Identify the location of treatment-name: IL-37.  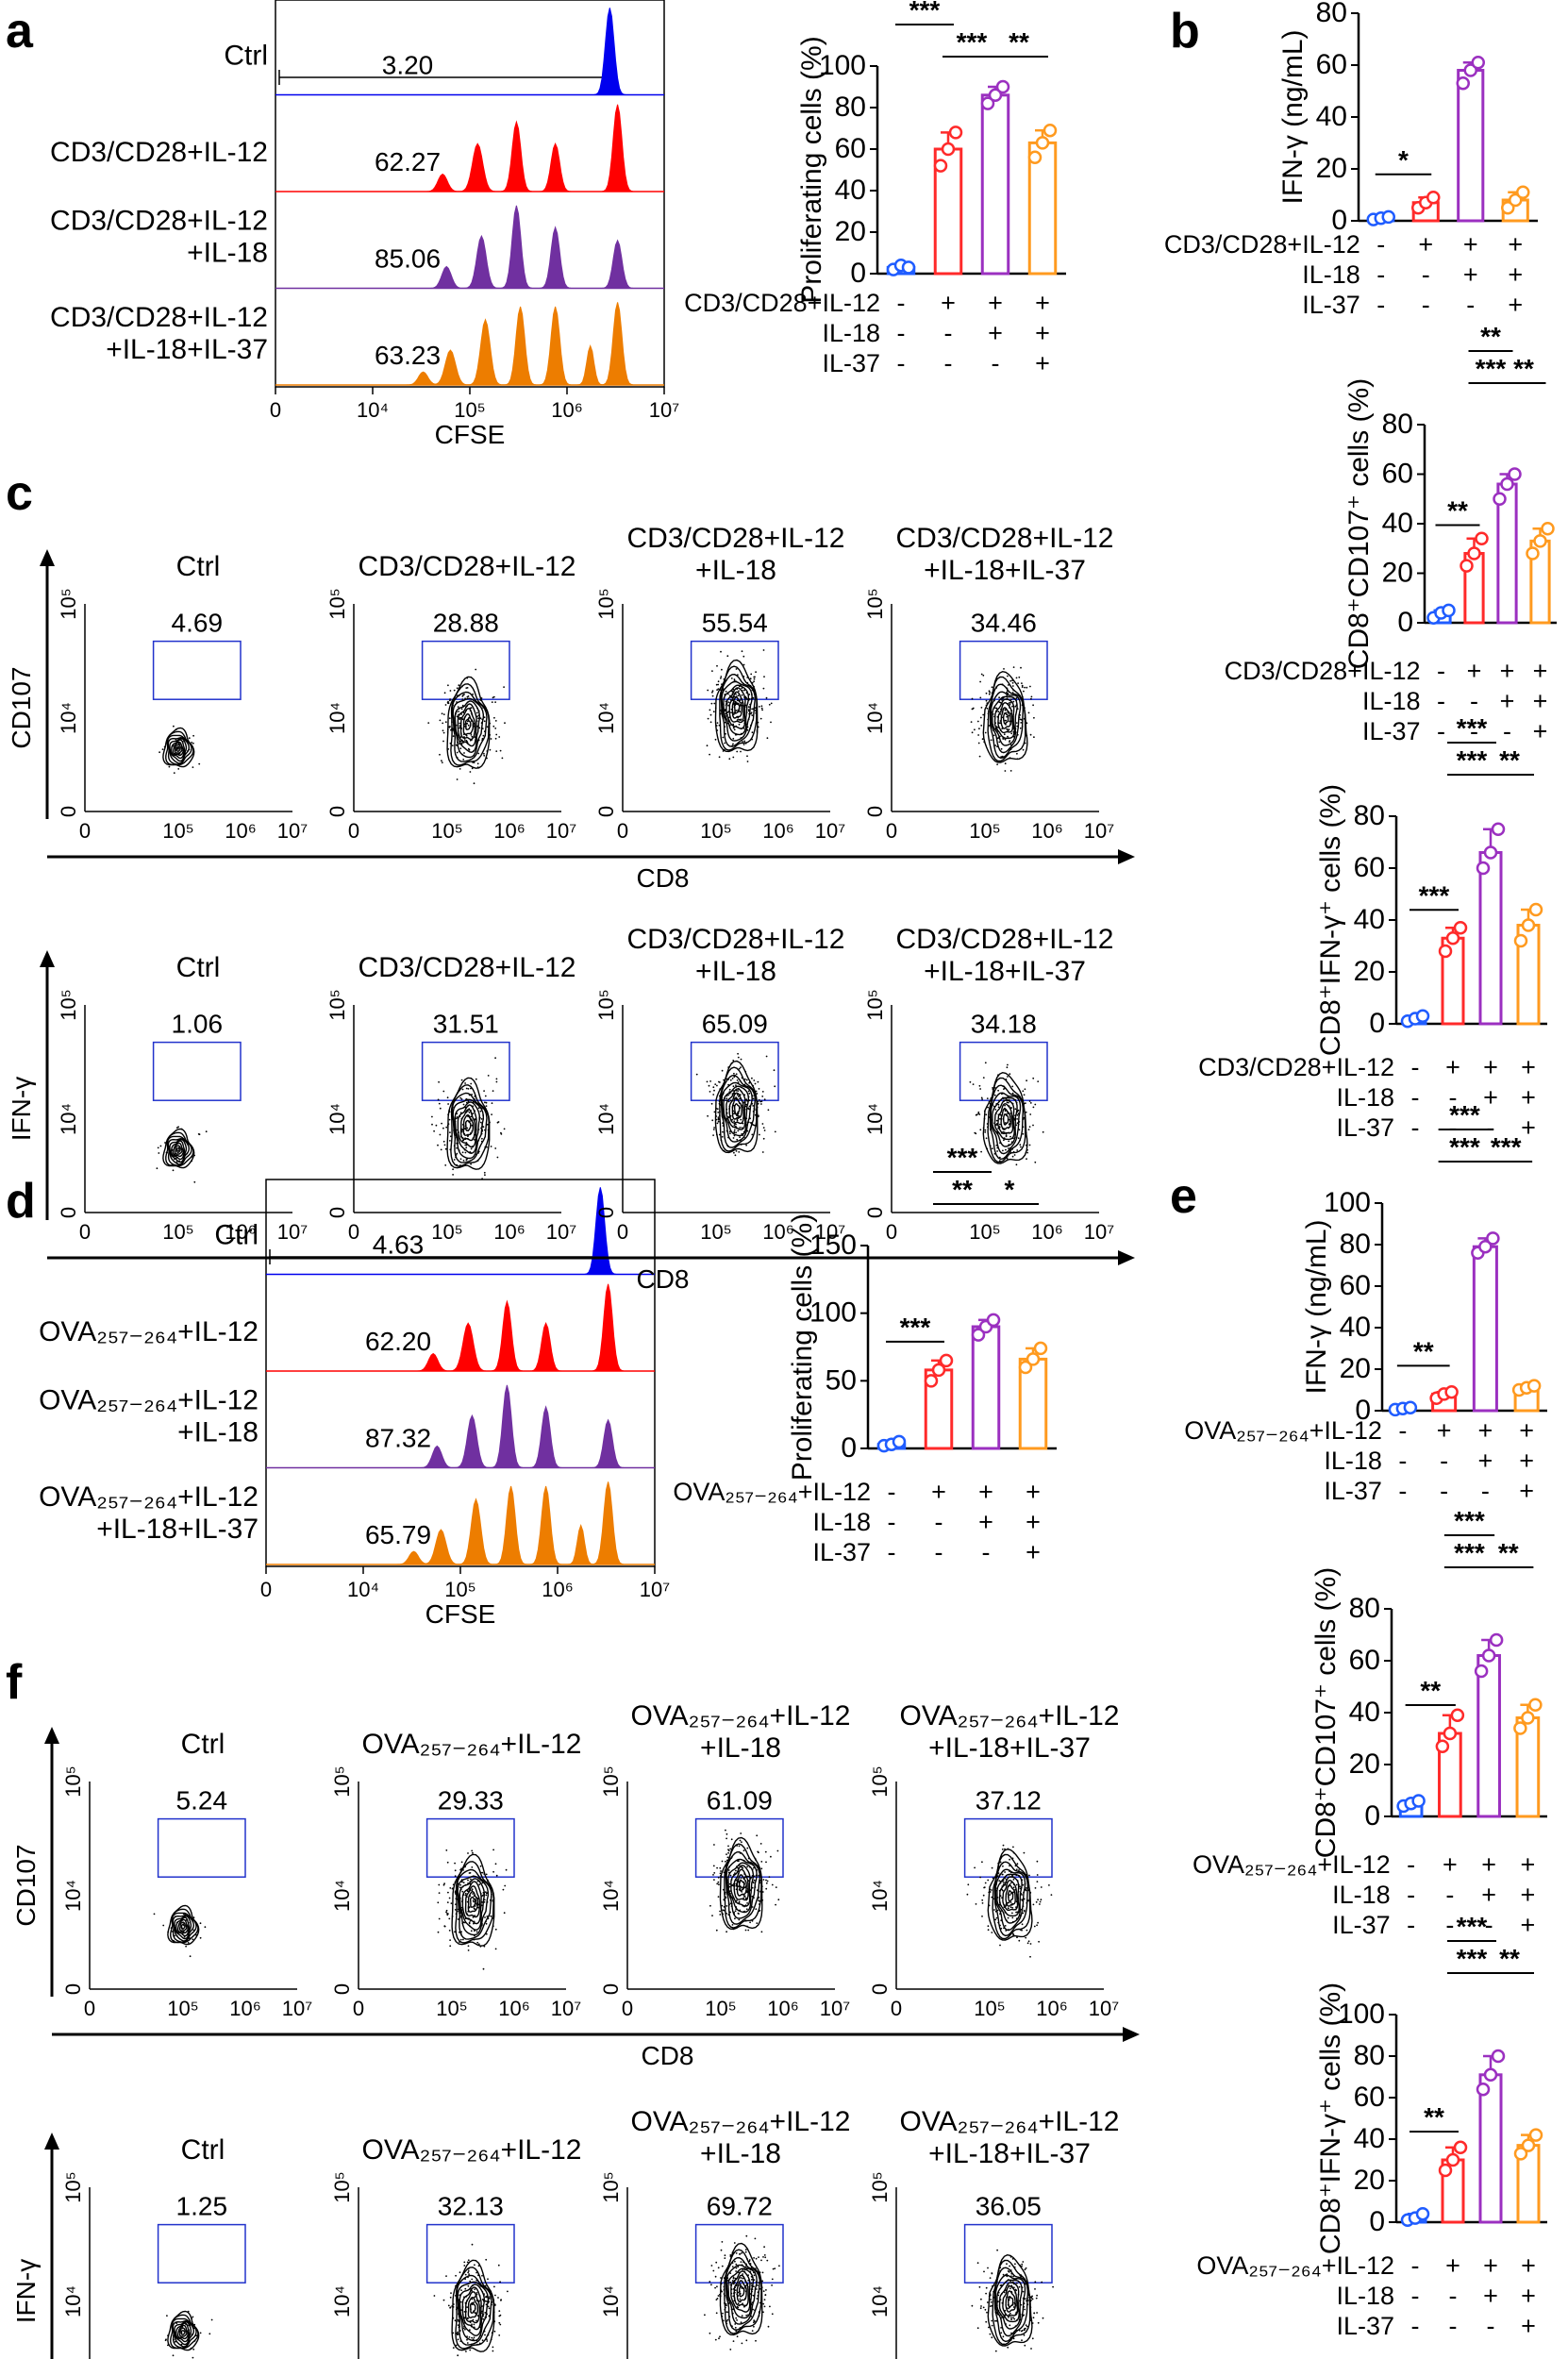
(1365, 2326).